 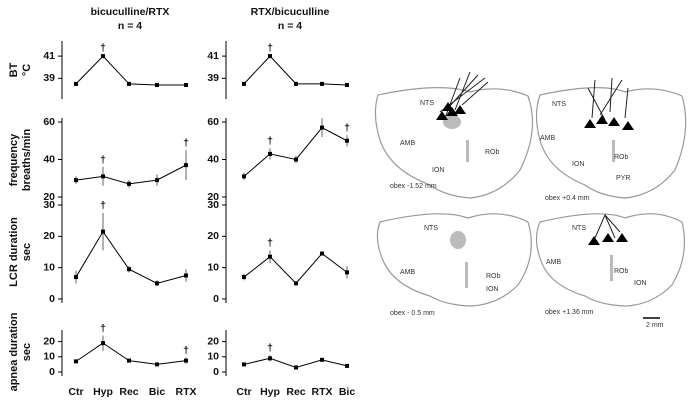 I want to click on y-axis-label: BT, so click(x=14, y=69).